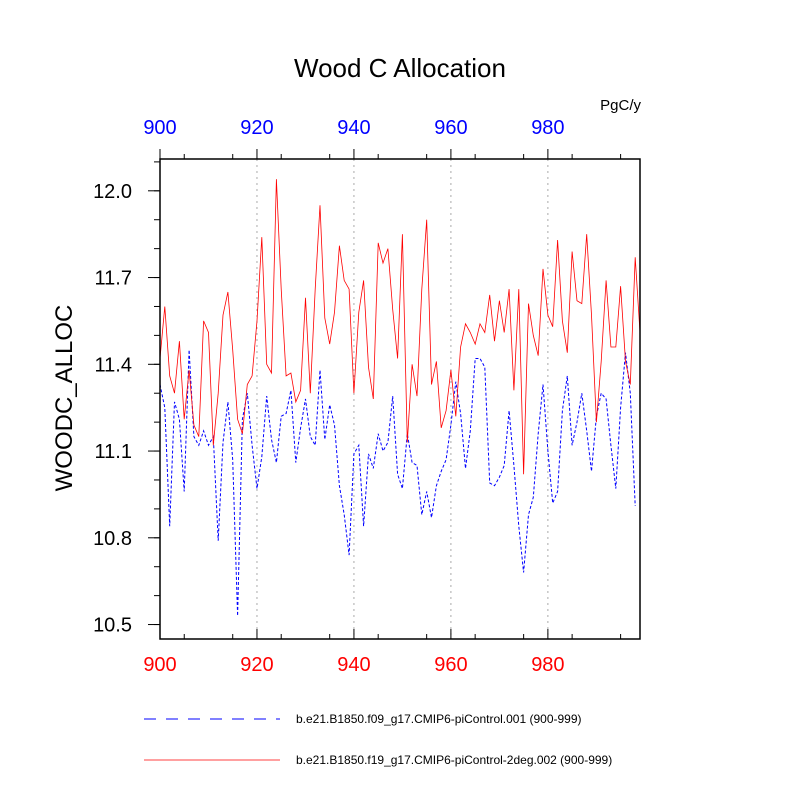  I want to click on y-tick-label: 10.8, so click(112, 539).